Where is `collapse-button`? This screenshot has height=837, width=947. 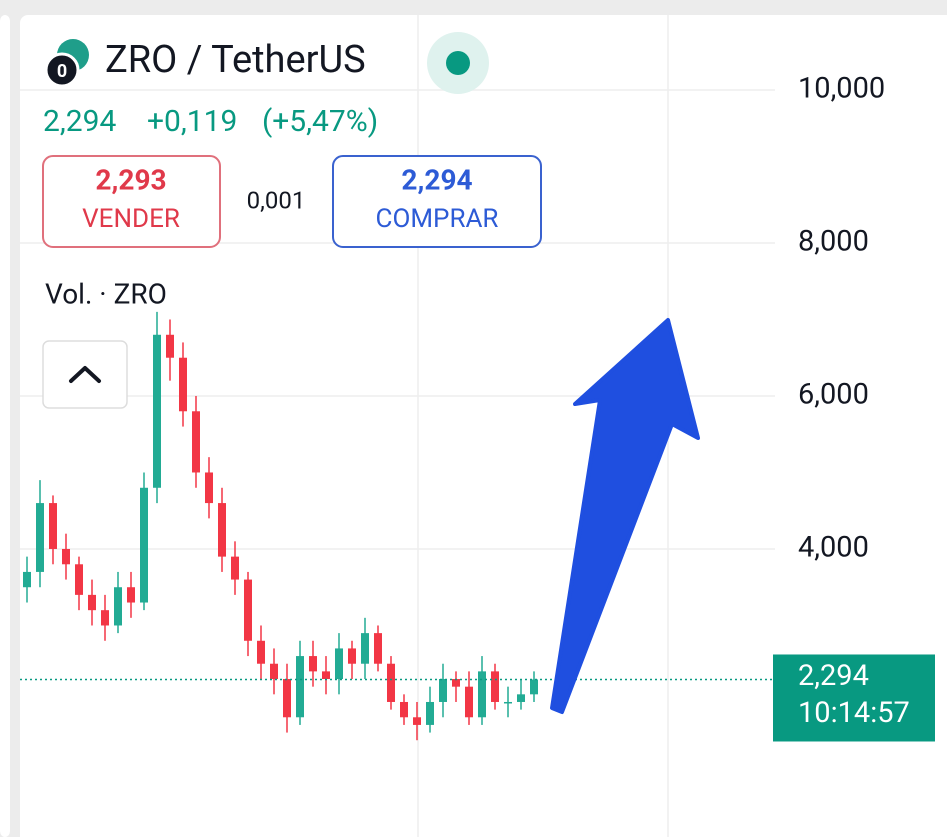
collapse-button is located at coordinates (85, 374).